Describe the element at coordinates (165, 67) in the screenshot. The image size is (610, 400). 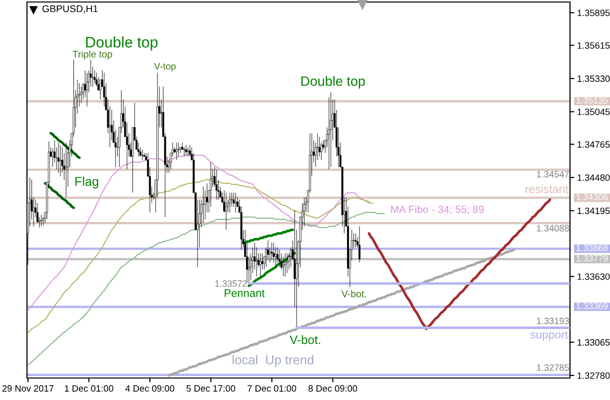
I see `annotation: V-top` at that location.